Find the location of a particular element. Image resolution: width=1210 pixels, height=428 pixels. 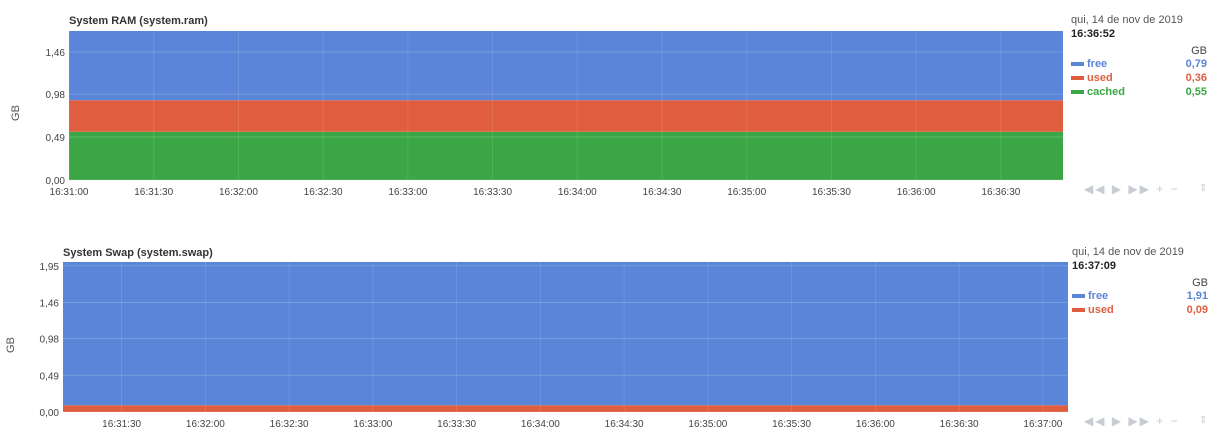

legend-item-used: used 0,36 is located at coordinates (1139, 78).